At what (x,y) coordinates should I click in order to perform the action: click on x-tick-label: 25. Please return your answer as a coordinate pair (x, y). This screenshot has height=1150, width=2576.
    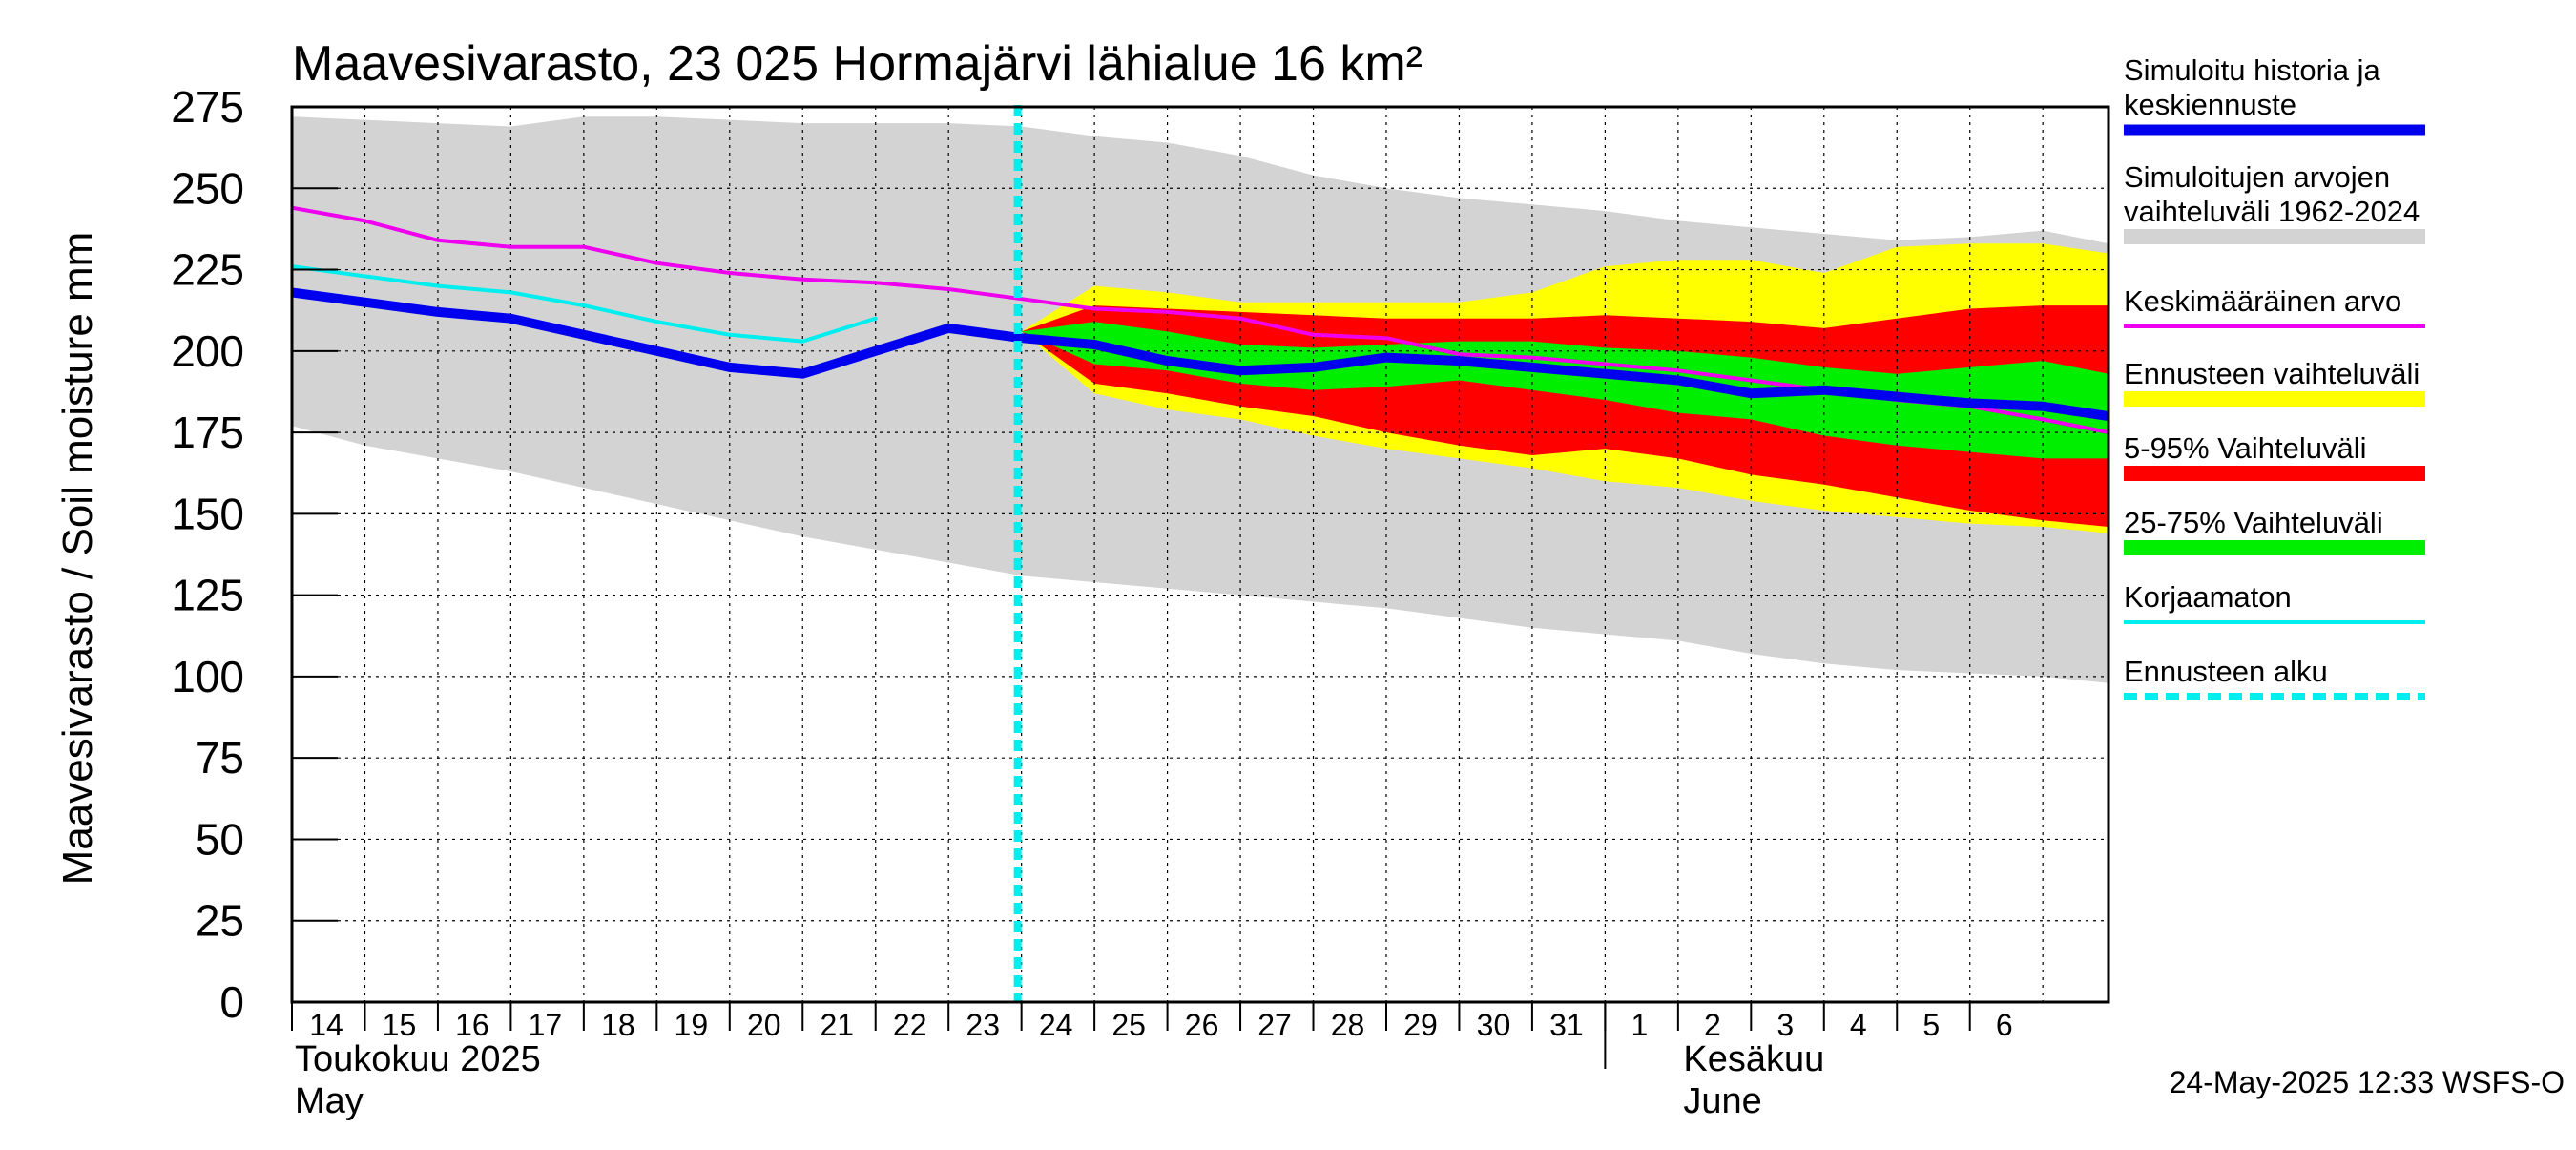
    Looking at the image, I should click on (1128, 1025).